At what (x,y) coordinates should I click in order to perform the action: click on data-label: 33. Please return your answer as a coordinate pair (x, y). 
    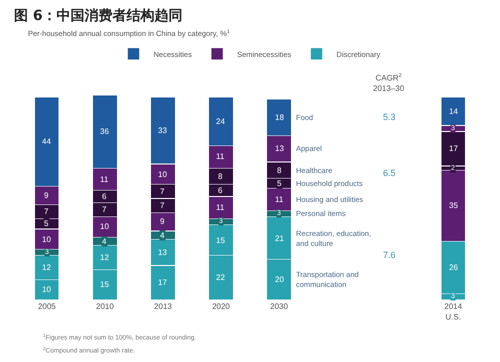
    Looking at the image, I should click on (163, 130).